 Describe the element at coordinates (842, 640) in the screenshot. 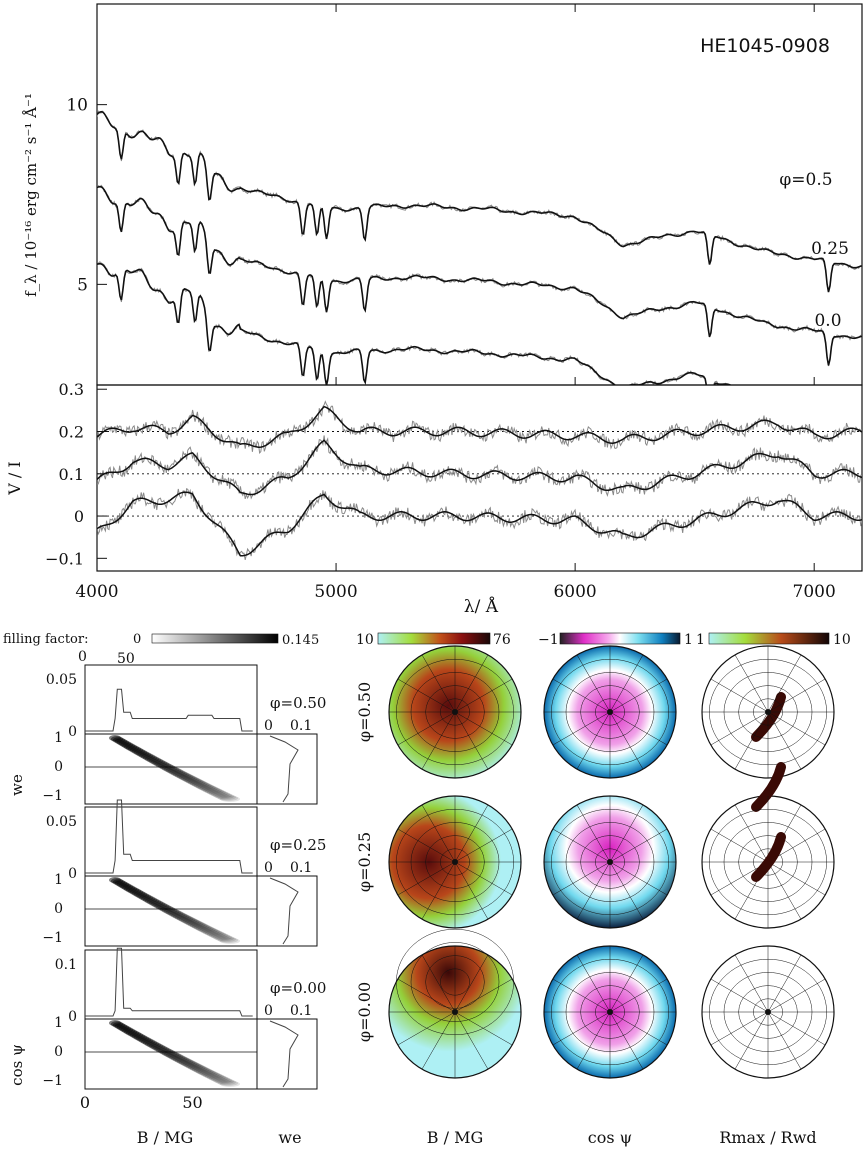

I see `colorbar-R-max: 10` at that location.